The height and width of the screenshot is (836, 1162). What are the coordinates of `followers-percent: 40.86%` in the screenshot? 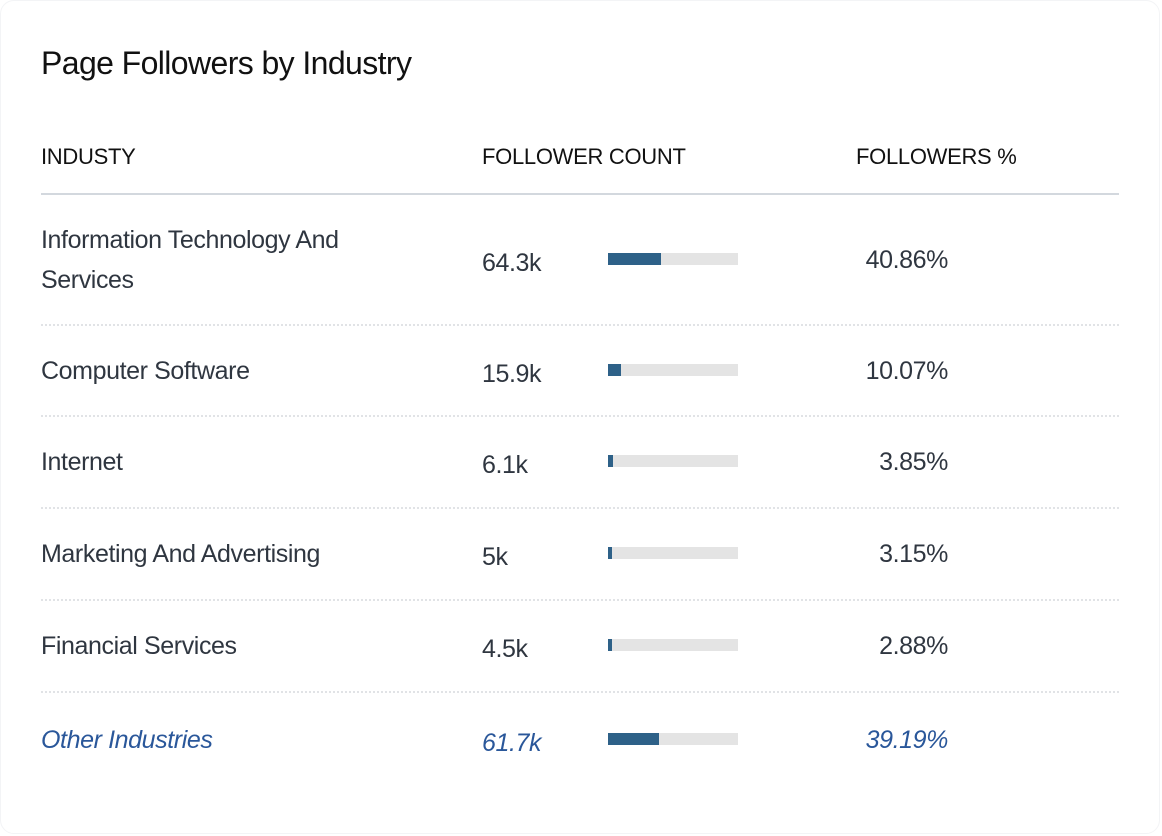 It's located at (907, 259).